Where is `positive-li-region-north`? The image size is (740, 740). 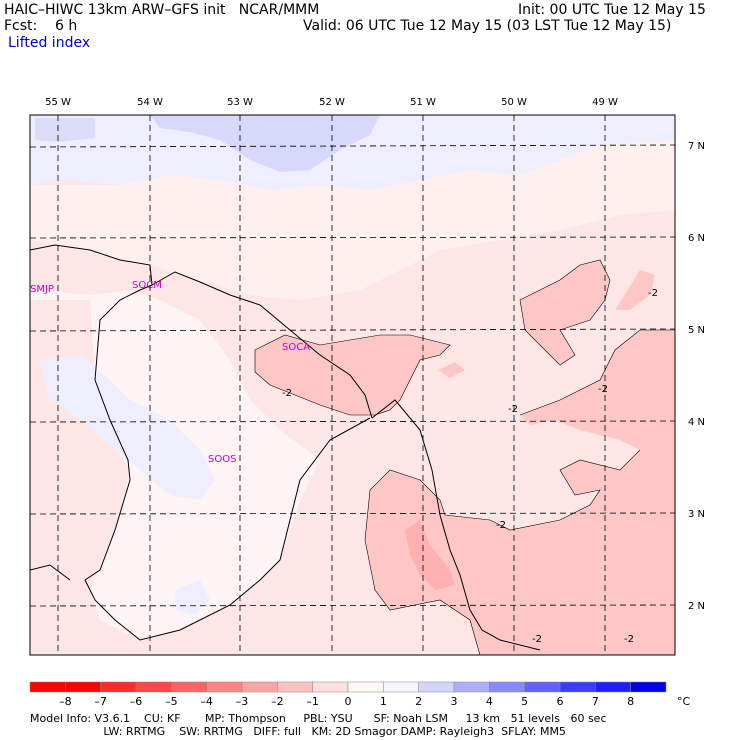
positive-li-region-north is located at coordinates (352, 152).